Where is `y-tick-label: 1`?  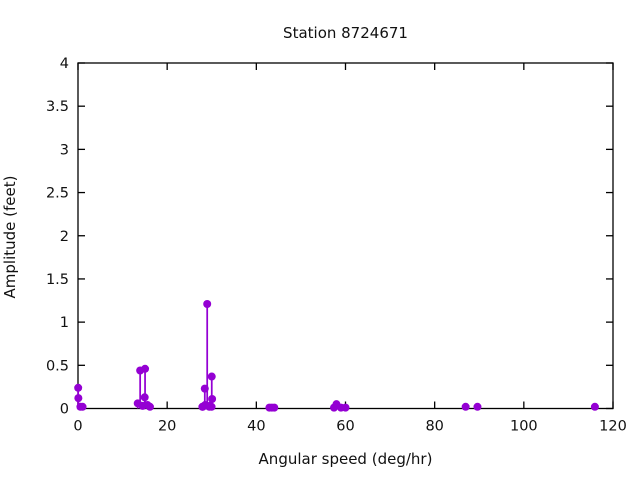
y-tick-label: 1 is located at coordinates (64, 323).